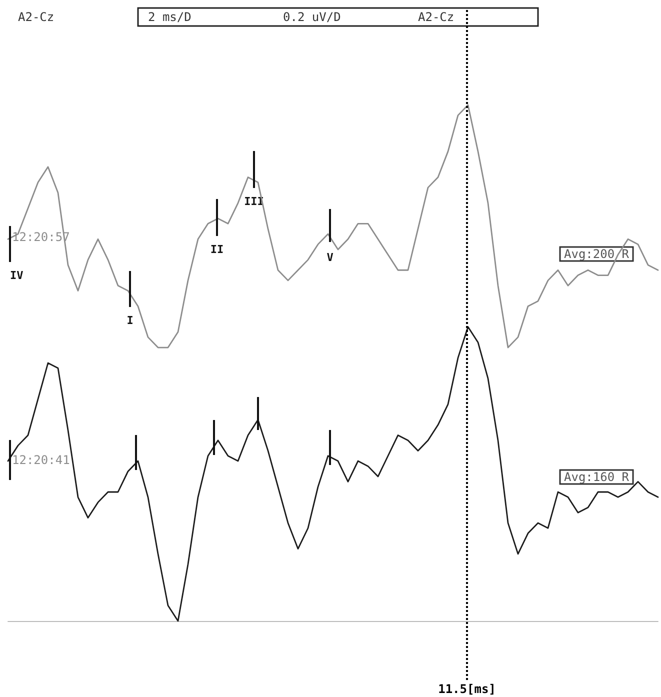 The image size is (661, 697). I want to click on annotation: II, so click(217, 249).